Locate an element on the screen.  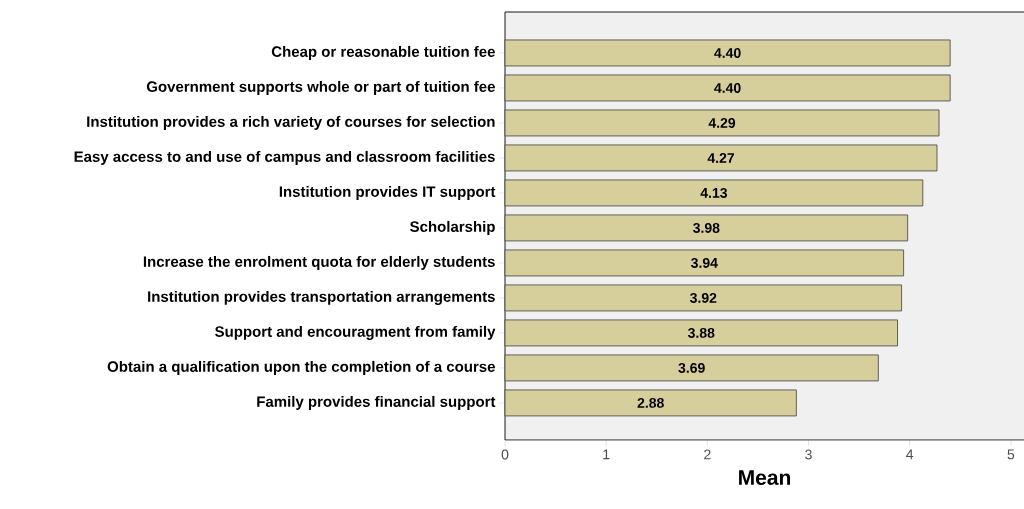
y-tick-label: Cheap or reasonable tuition fee is located at coordinates (383, 52).